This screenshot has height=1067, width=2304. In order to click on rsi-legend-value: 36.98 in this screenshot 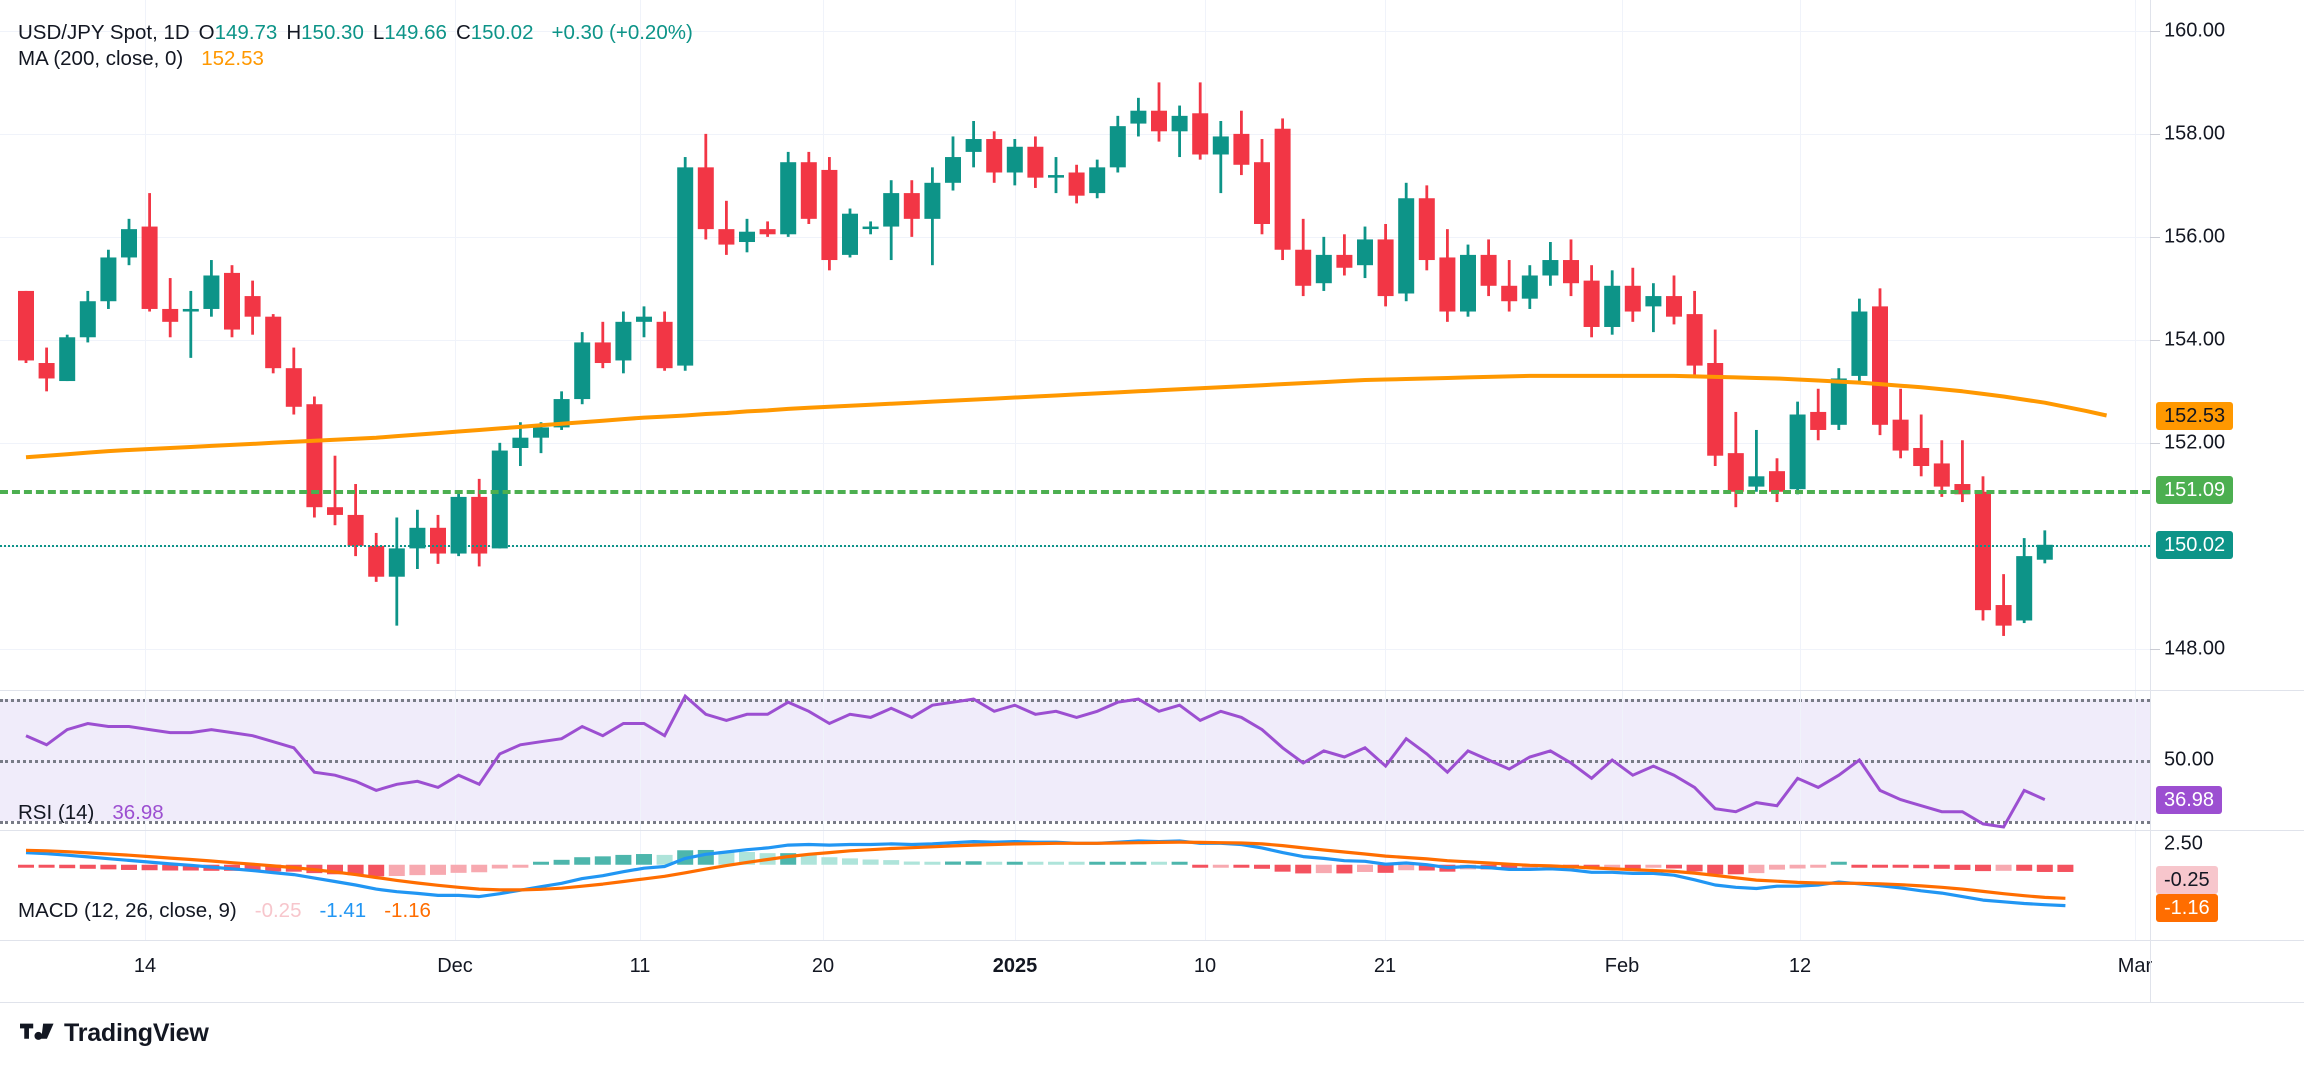, I will do `click(138, 812)`.